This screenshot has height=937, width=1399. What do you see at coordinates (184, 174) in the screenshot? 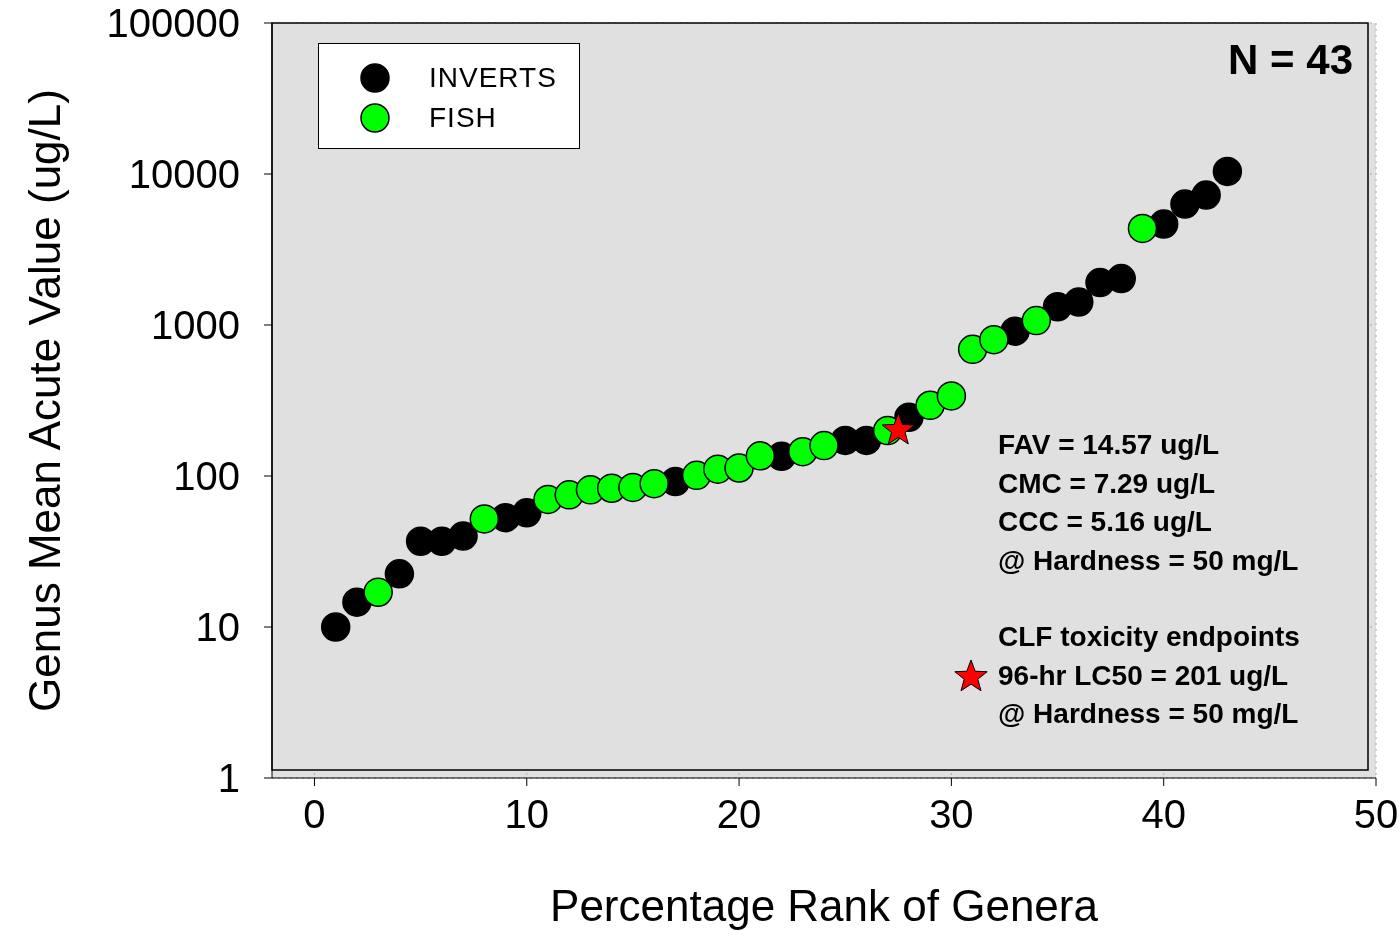
I see `y-tick-label: 10000` at bounding box center [184, 174].